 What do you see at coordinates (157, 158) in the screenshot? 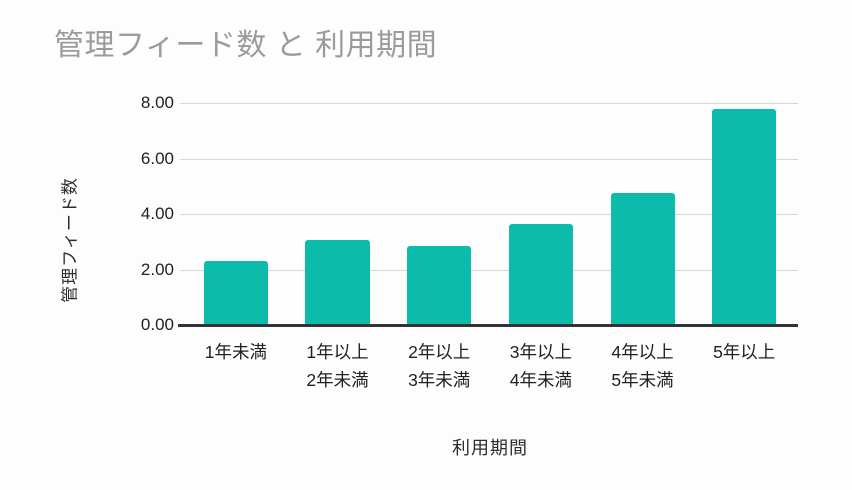
I see `y-tick-label: 6.00` at bounding box center [157, 158].